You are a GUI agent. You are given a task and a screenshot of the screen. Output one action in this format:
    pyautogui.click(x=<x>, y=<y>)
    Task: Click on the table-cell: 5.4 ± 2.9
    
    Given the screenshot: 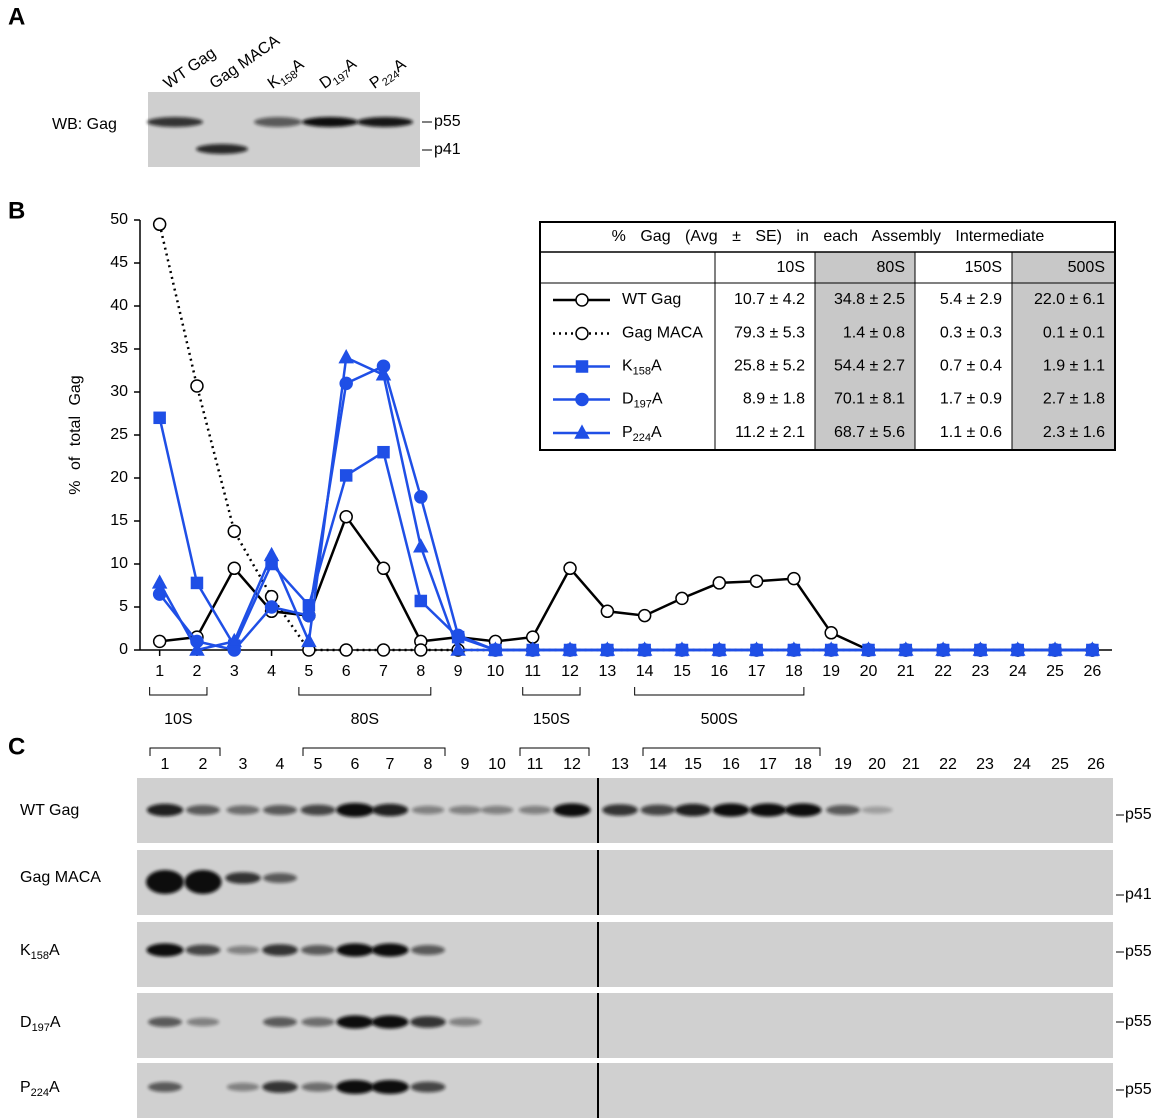 What is the action you would take?
    pyautogui.click(x=971, y=299)
    